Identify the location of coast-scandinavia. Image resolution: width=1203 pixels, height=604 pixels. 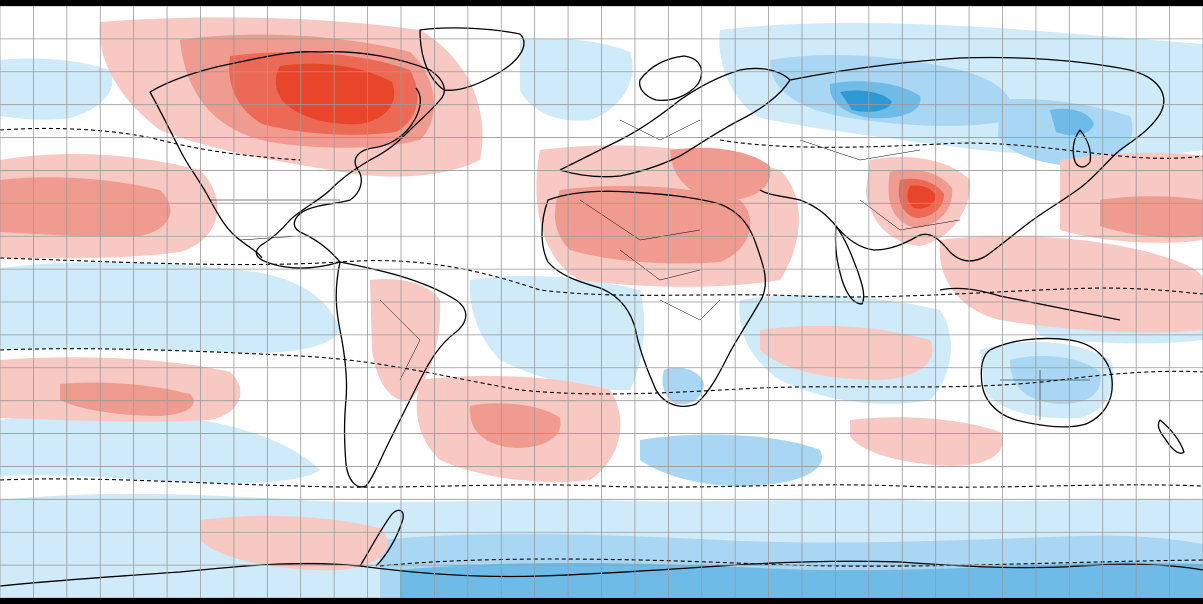
(670, 78).